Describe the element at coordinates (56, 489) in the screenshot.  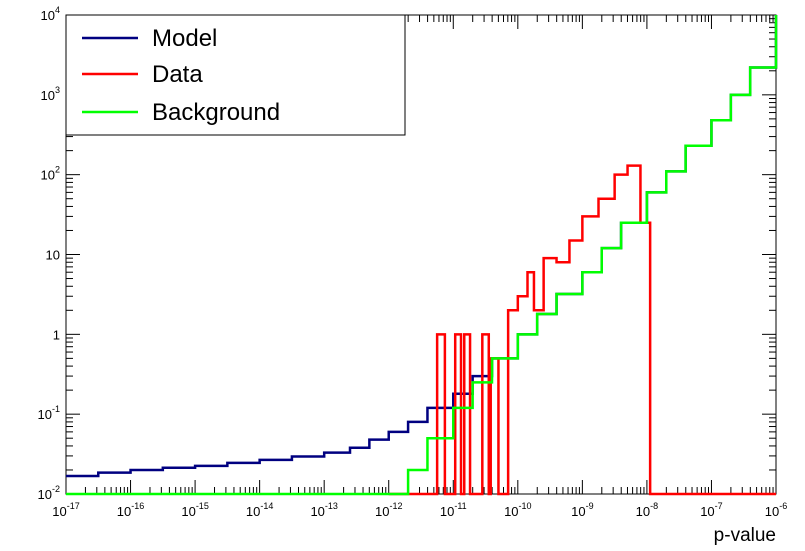
I see `y-tick-label-exponent: -2` at that location.